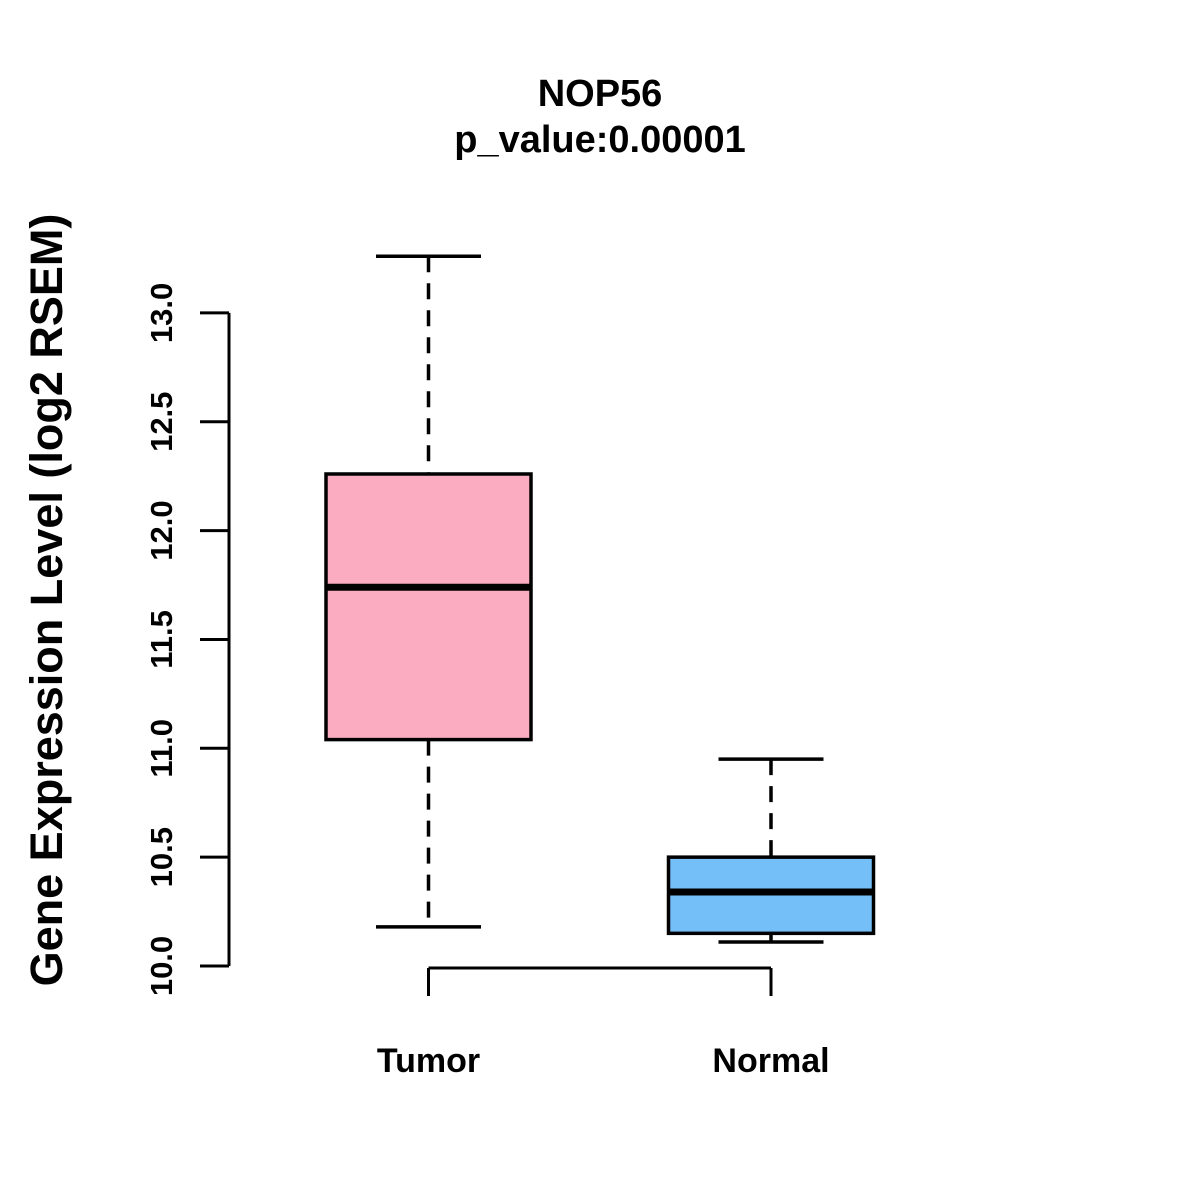 This screenshot has width=1200, height=1200. Describe the element at coordinates (428, 1061) in the screenshot. I see `x-category-label-tumor: Tumor` at that location.